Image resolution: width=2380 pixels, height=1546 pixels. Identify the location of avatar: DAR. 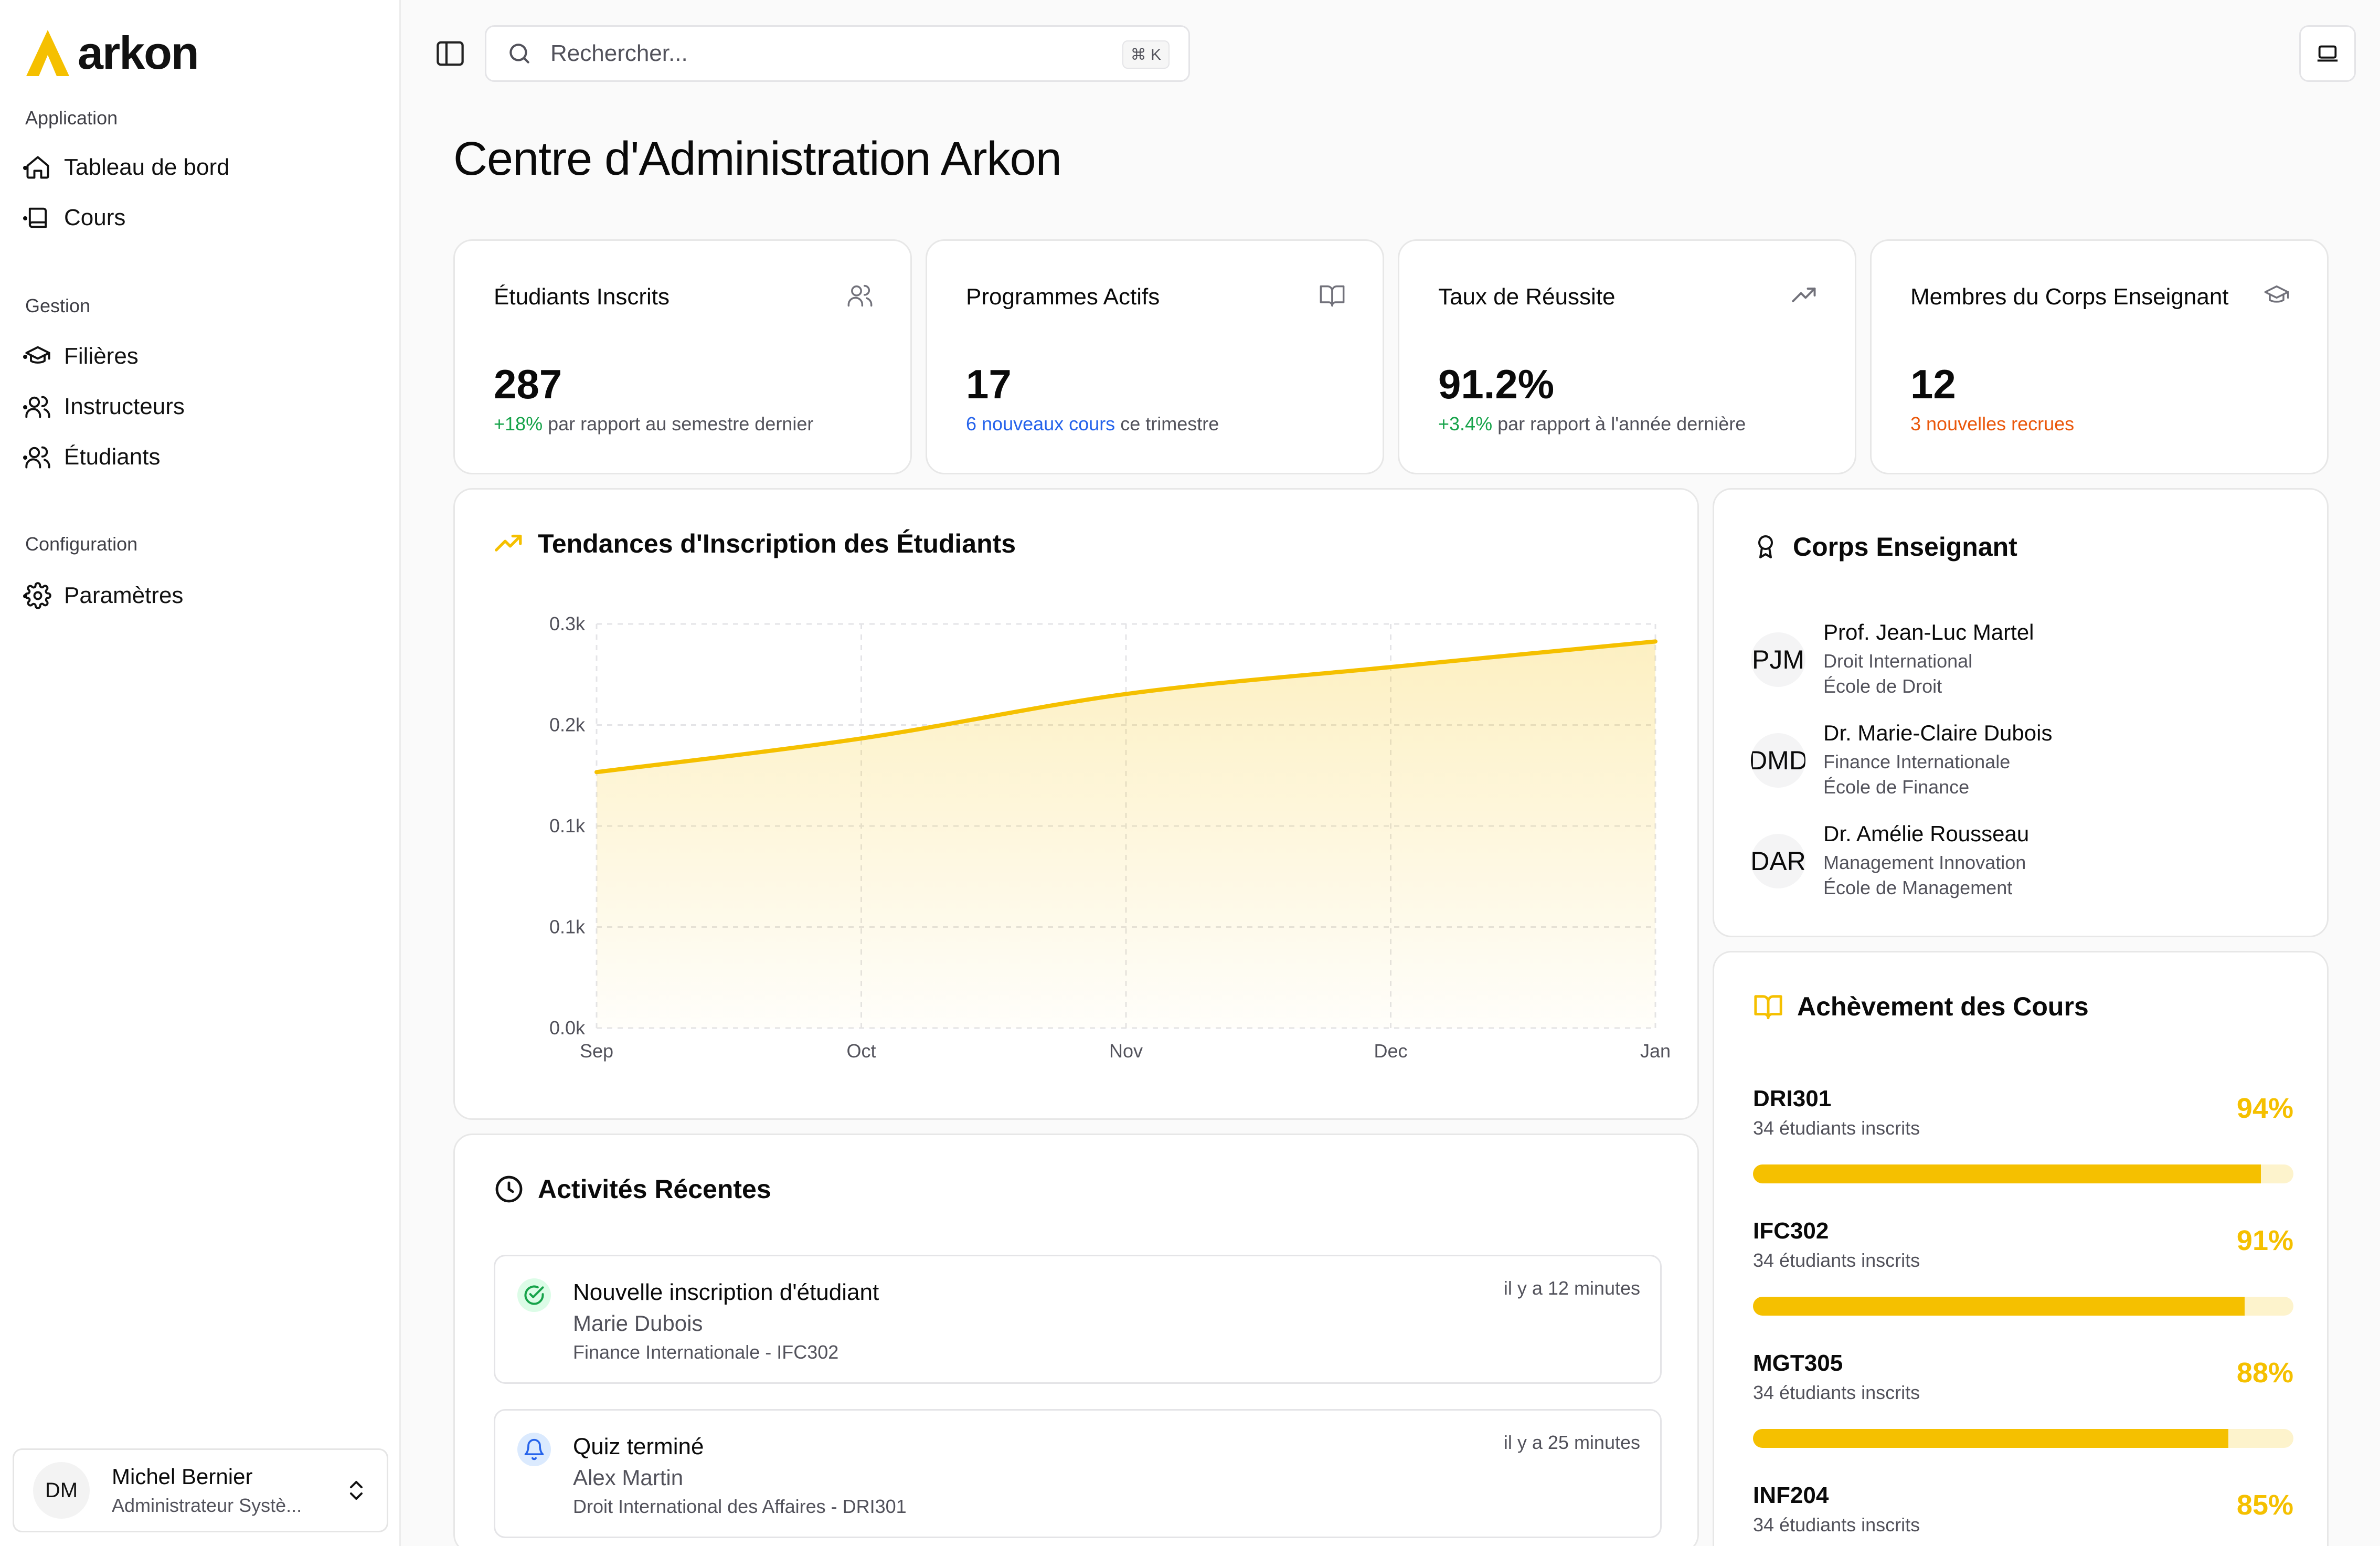
(1778, 861).